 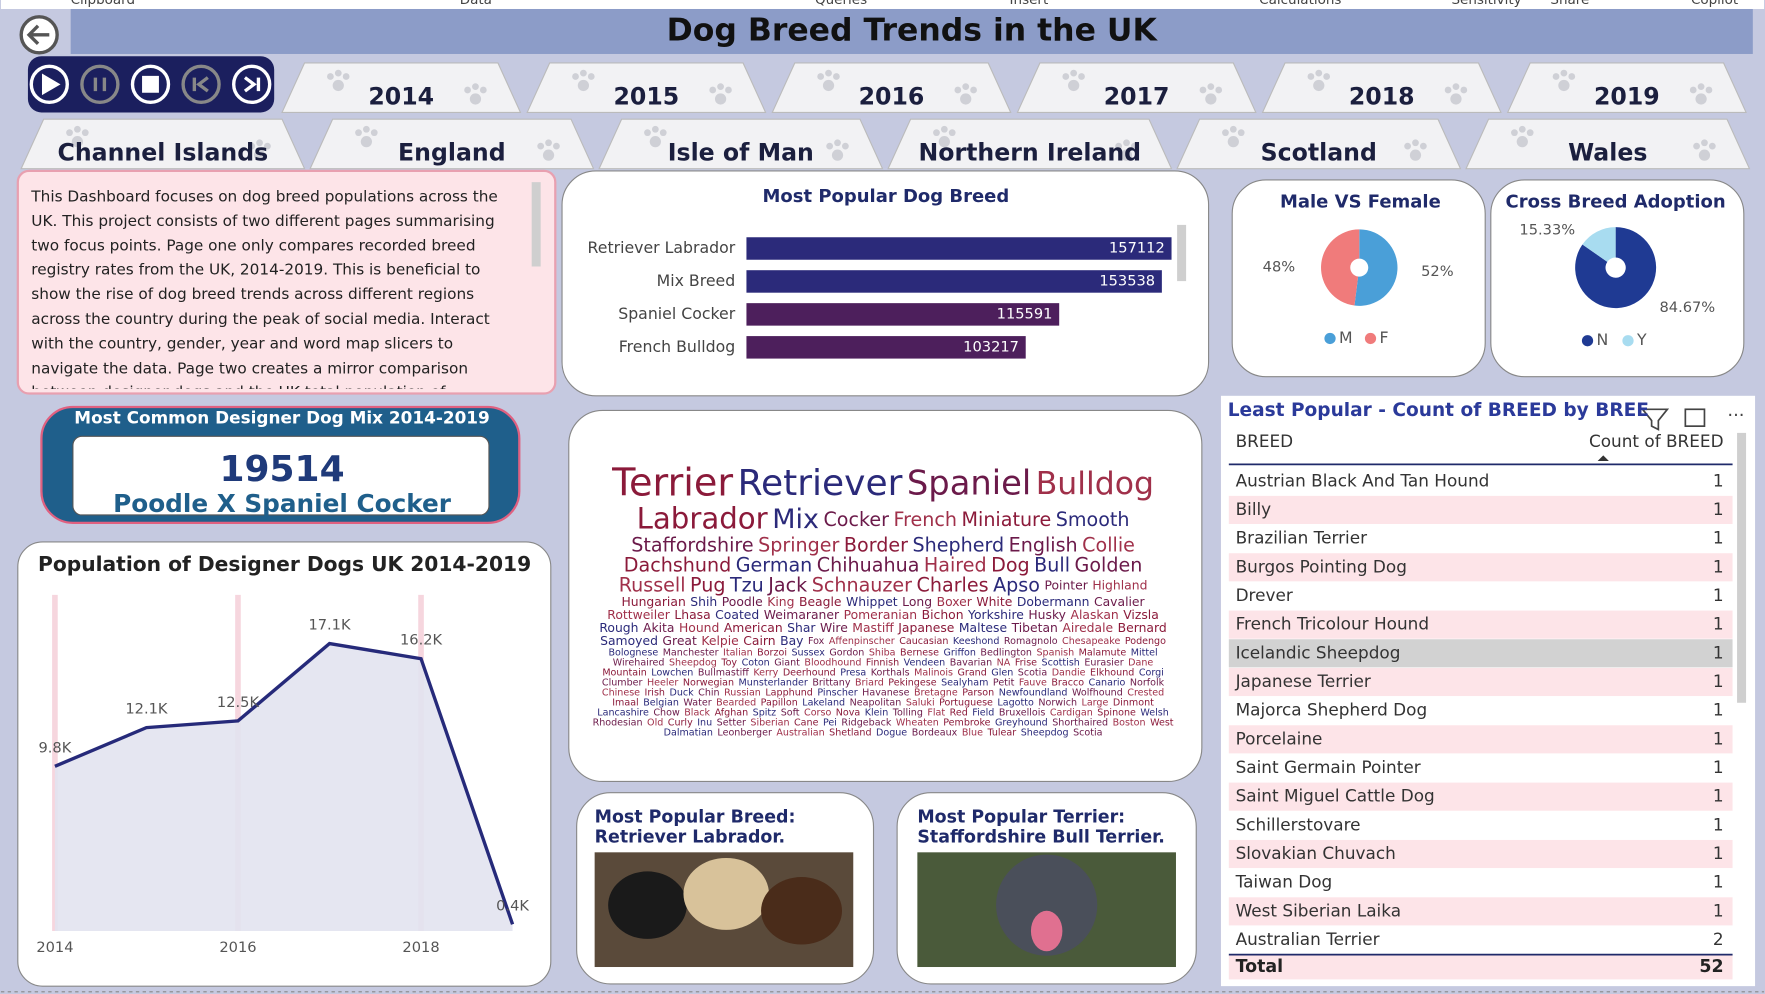 I want to click on word: Cocker, so click(x=856, y=519).